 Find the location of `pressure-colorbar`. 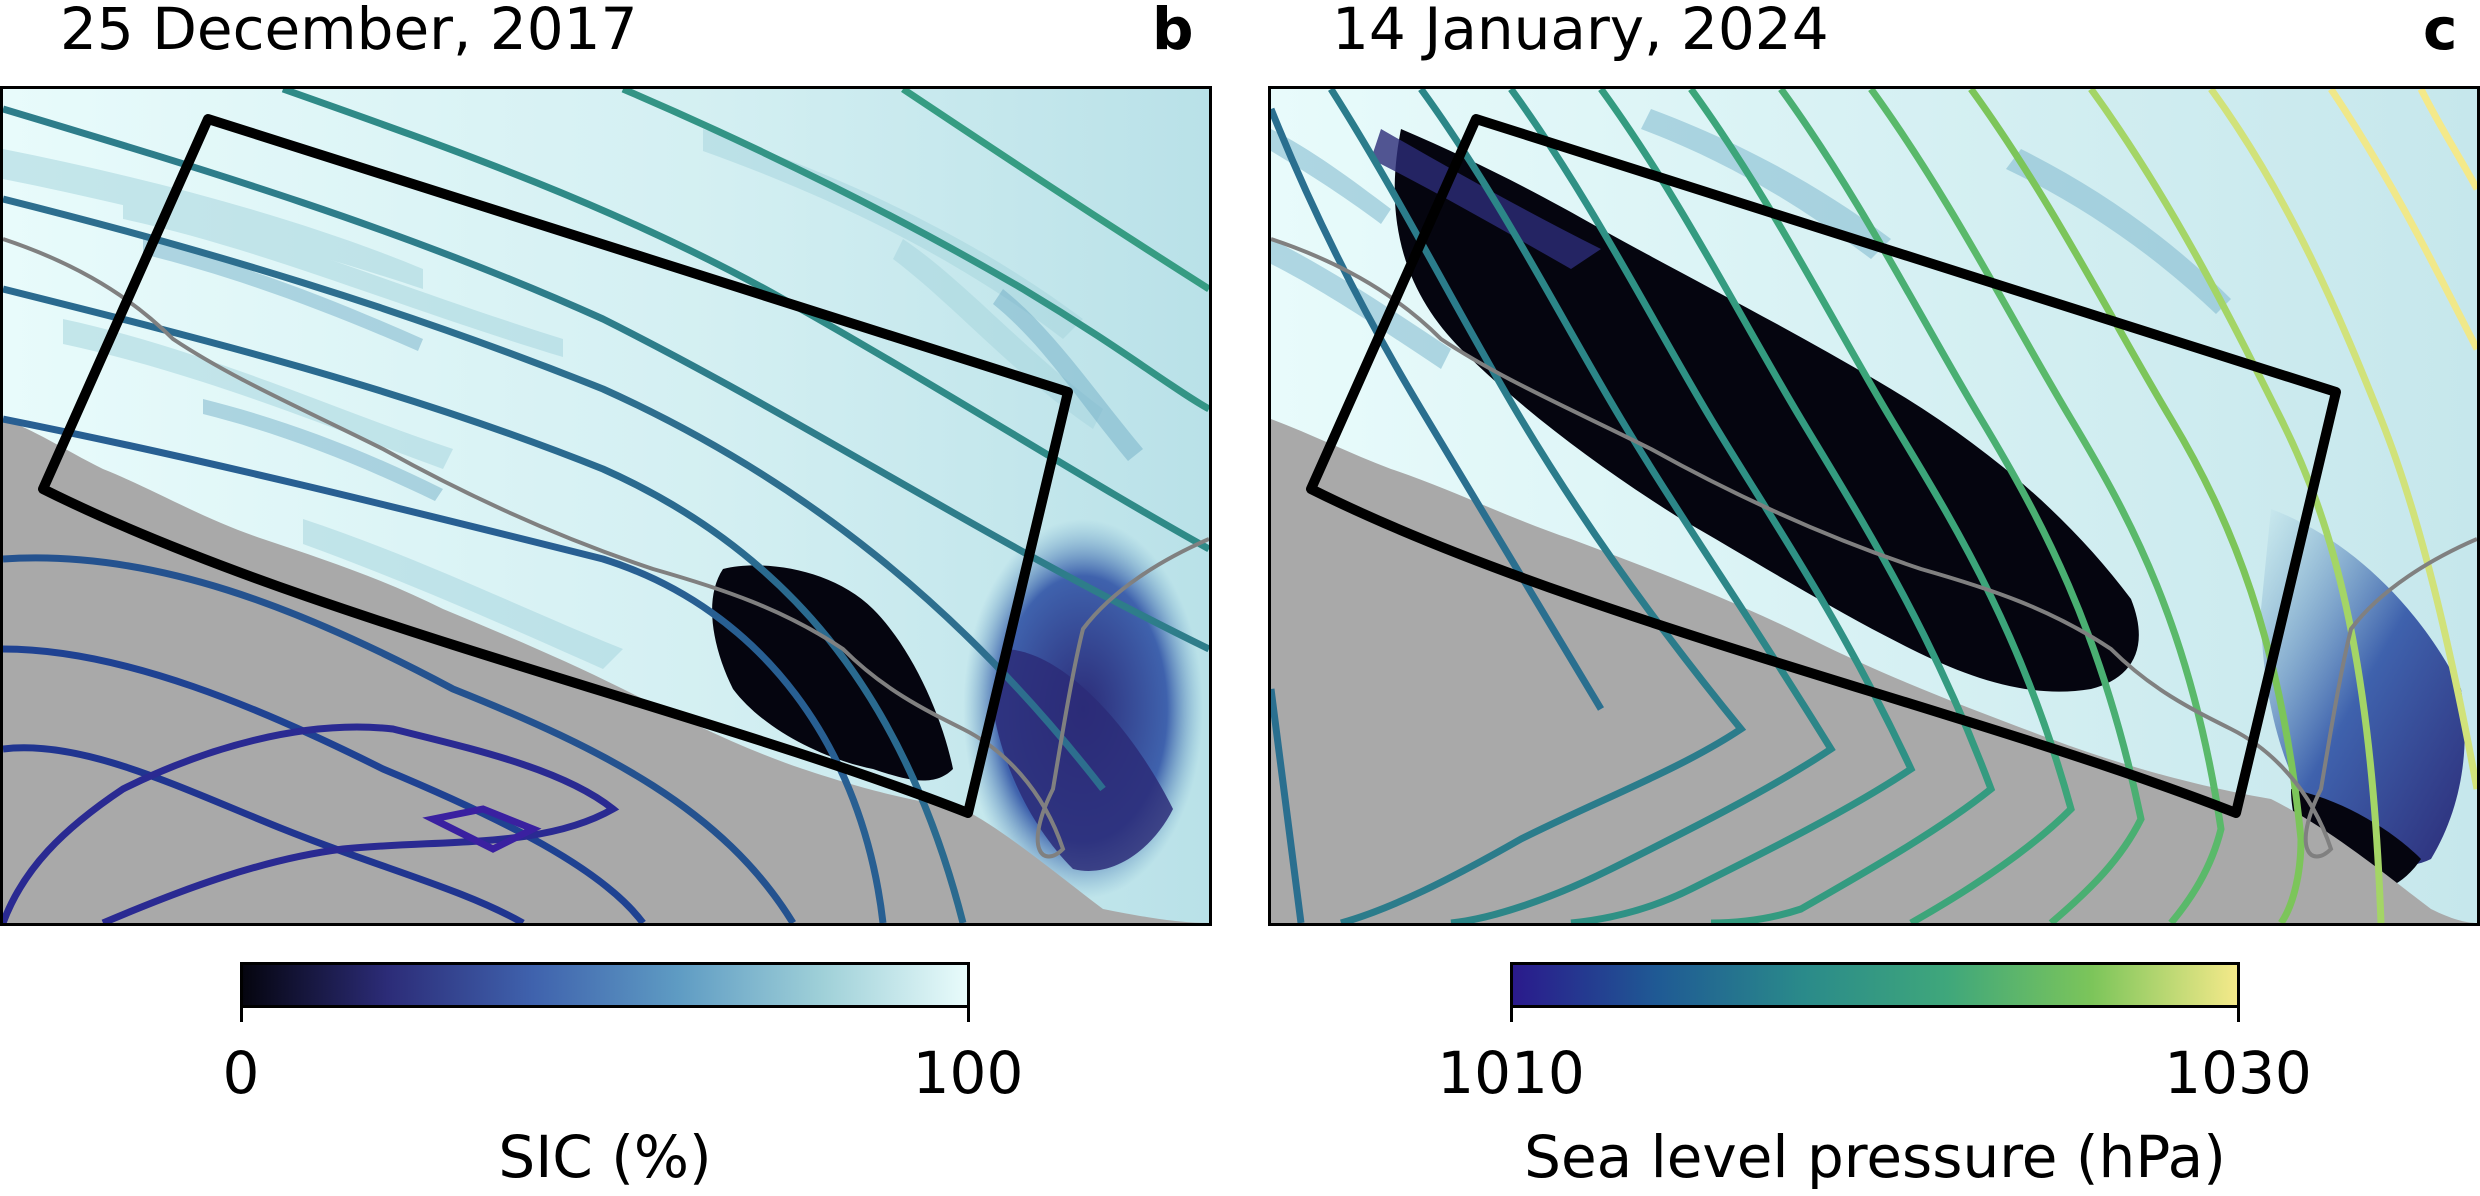

pressure-colorbar is located at coordinates (1875, 985).